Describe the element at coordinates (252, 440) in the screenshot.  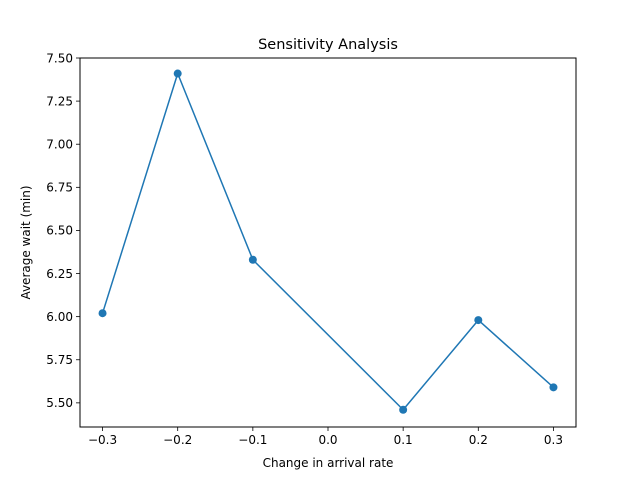
I see `x-tick-label: −0.1` at that location.